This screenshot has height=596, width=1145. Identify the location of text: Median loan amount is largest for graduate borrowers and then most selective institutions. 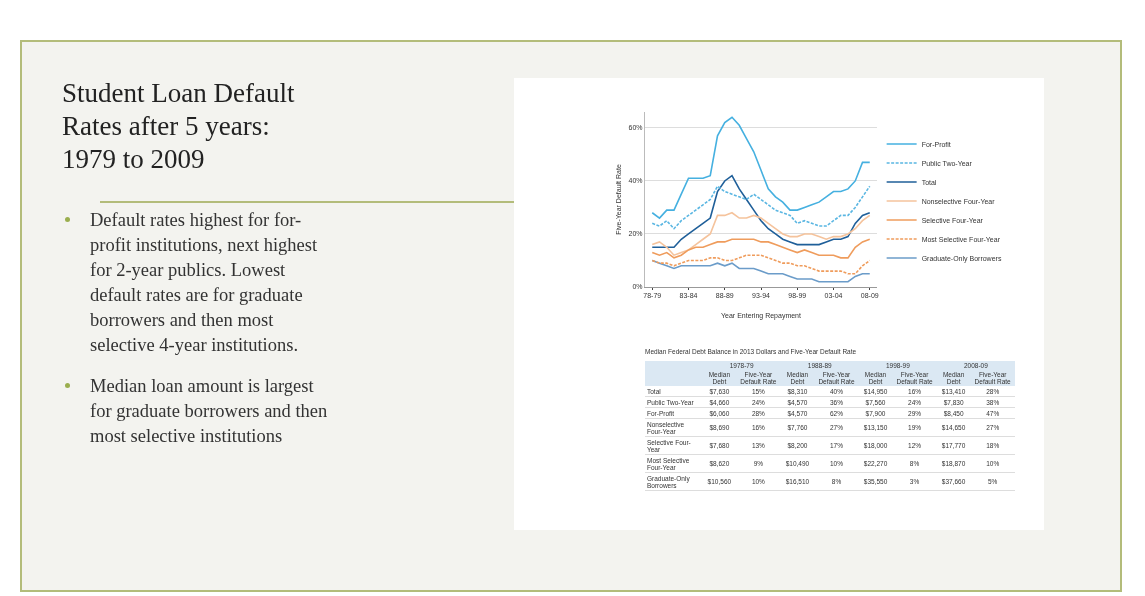
(209, 411).